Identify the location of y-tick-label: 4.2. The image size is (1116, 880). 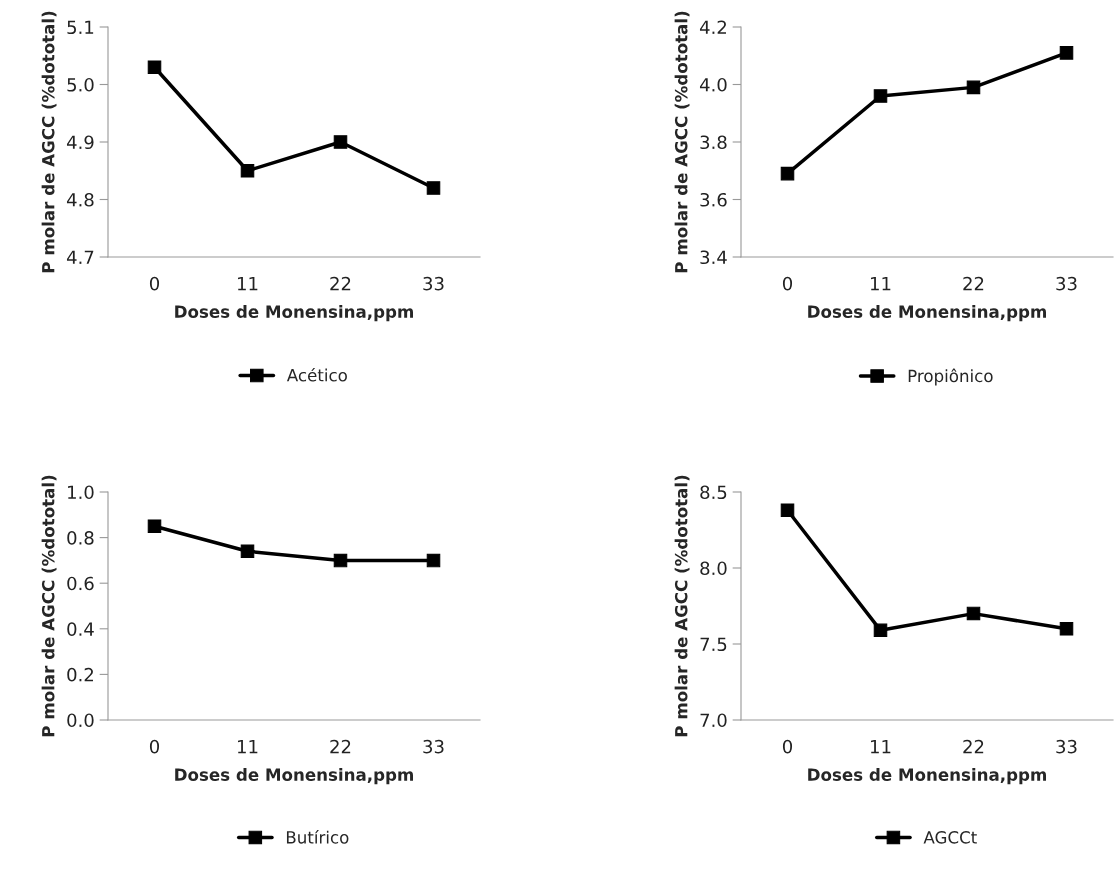
(712, 27).